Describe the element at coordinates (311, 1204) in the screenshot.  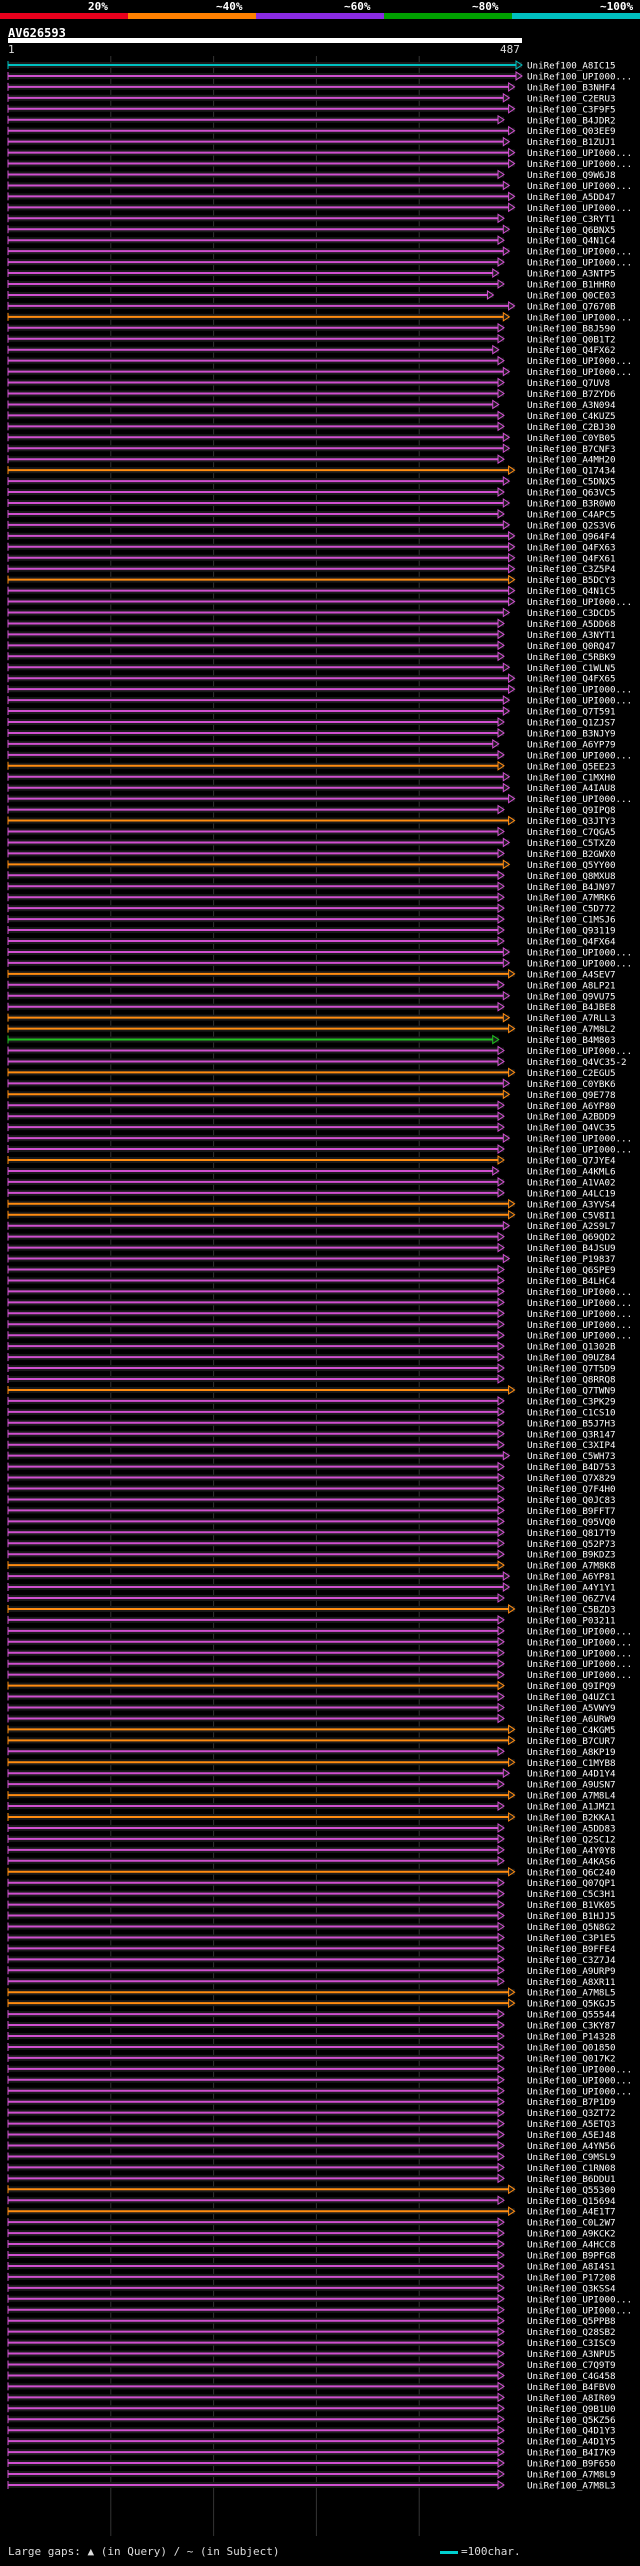
I see `hit-row: UniRef100_A3YVS4` at that location.